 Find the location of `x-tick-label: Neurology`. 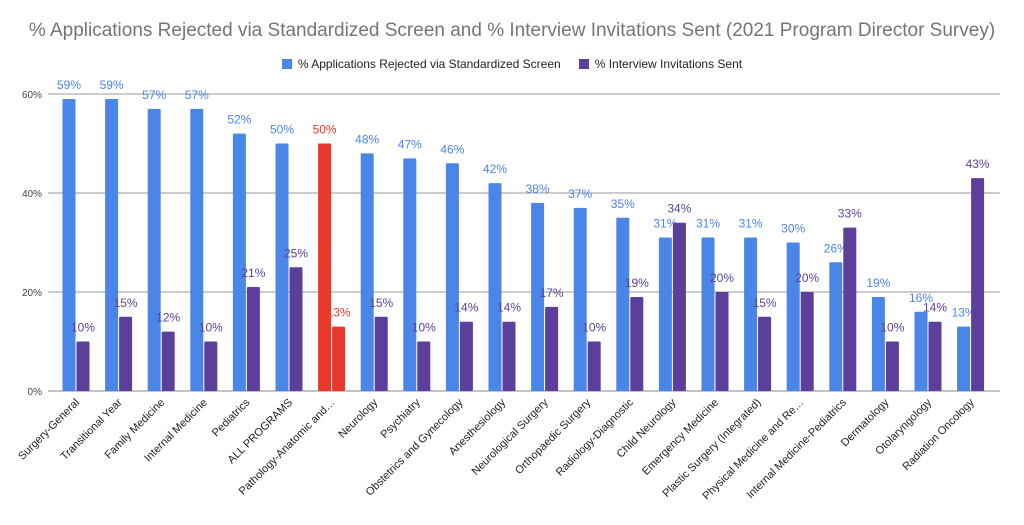

x-tick-label: Neurology is located at coordinates (358, 418).